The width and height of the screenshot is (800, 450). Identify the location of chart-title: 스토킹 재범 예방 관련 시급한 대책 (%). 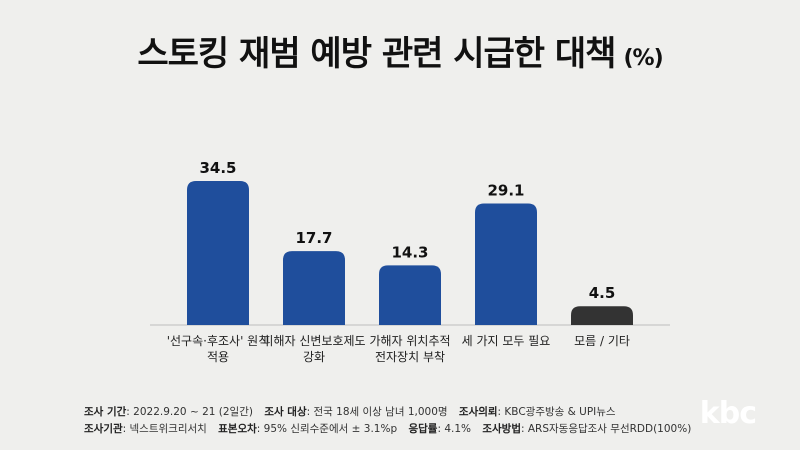
(400, 50).